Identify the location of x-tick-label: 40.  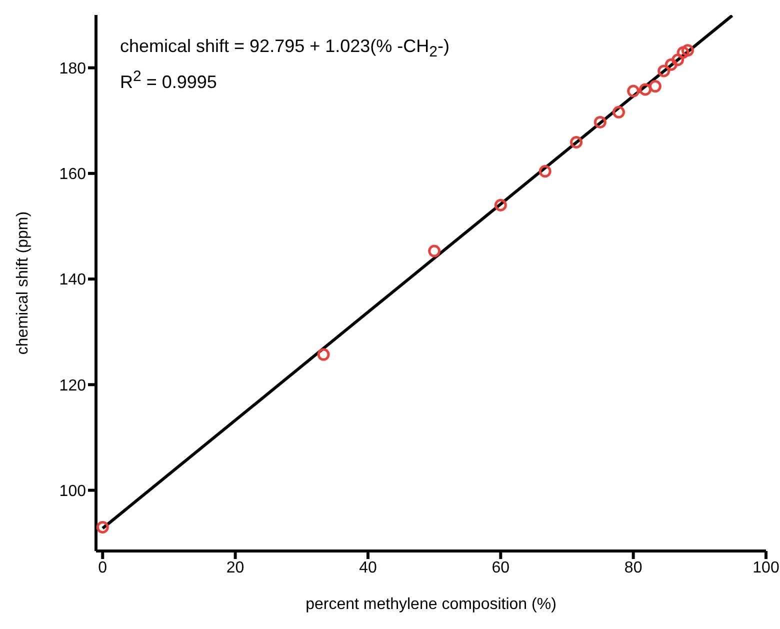
(368, 567).